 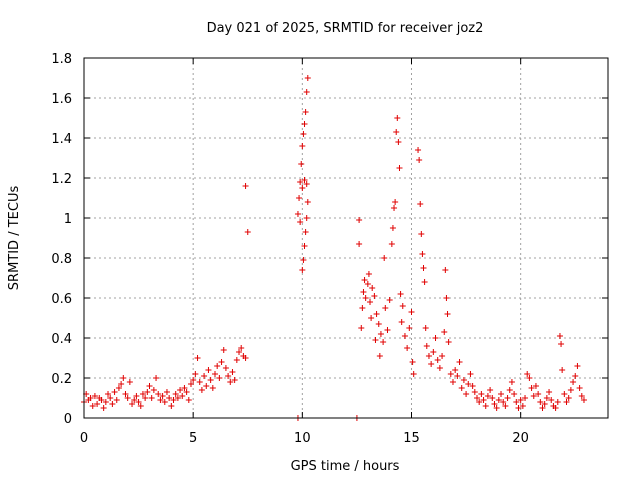 I want to click on x-axis-label: GPS time / hours, so click(x=345, y=466).